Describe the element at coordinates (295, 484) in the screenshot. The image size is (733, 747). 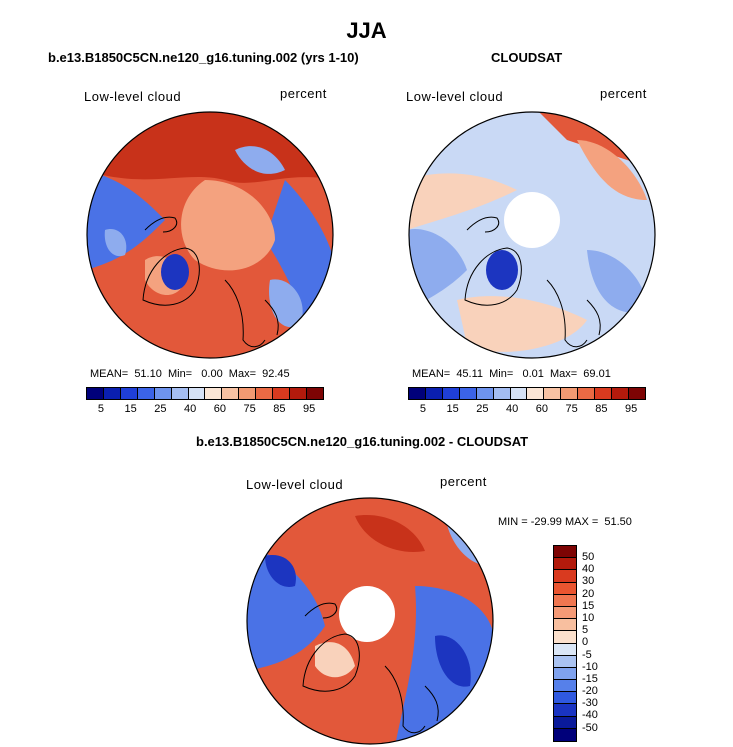
I see `panel3-variable: Low-level cloud` at that location.